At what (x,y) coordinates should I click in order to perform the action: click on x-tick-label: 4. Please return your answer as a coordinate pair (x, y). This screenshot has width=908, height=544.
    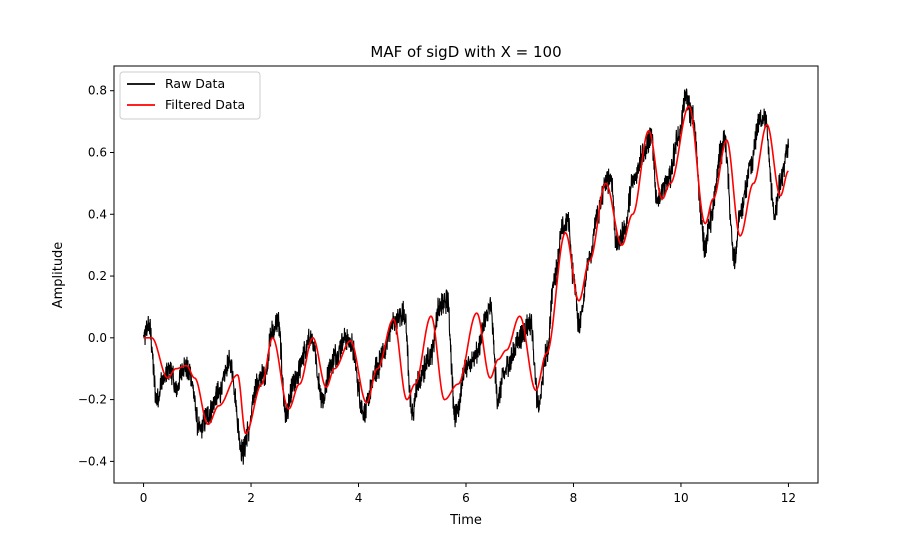
    Looking at the image, I should click on (359, 498).